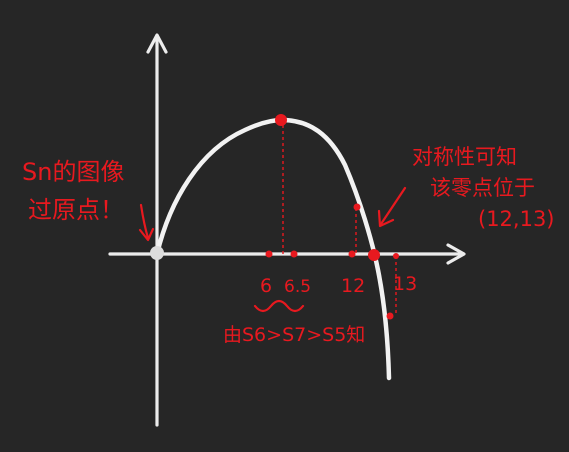 The image size is (569, 452). What do you see at coordinates (516, 219) in the screenshot?
I see `symmetry-note-line3: (12,13)` at bounding box center [516, 219].